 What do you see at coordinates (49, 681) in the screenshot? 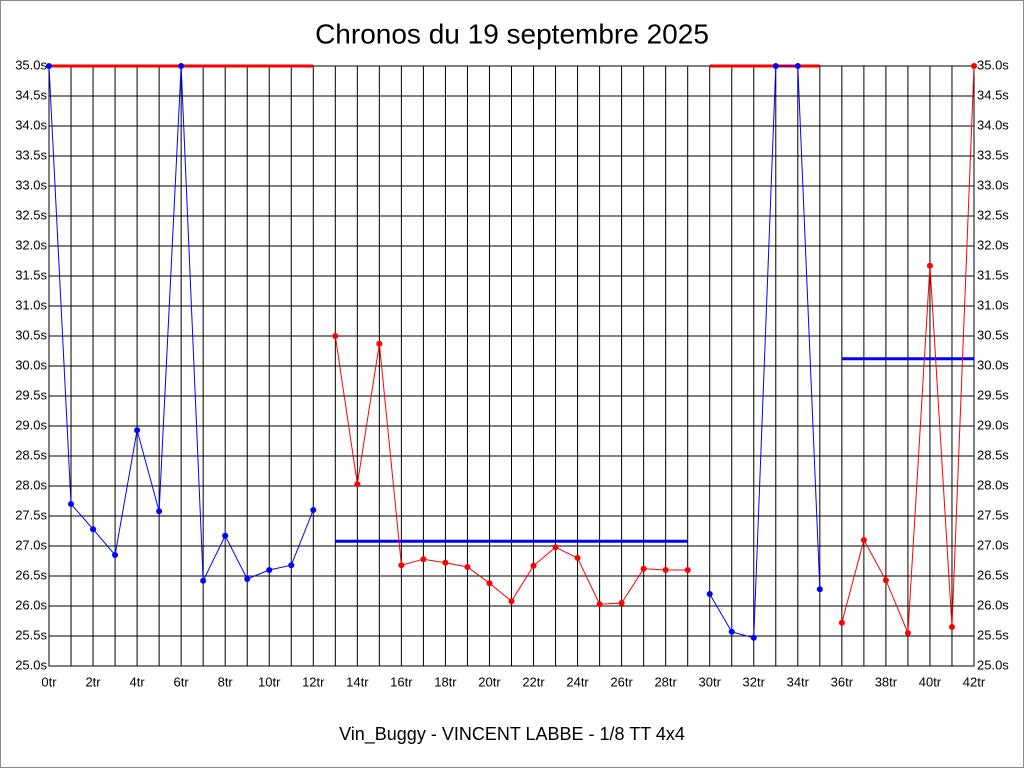
I see `x-tick-label: 0tr` at bounding box center [49, 681].